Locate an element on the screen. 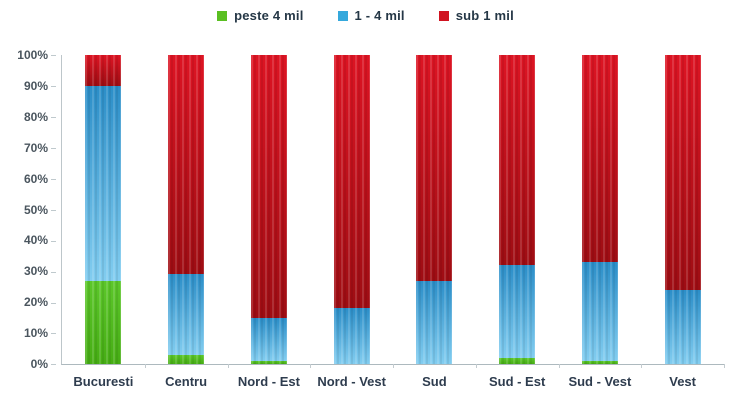 The width and height of the screenshot is (731, 405). bar-column-sud-vest: Sud - Vest is located at coordinates (600, 222).